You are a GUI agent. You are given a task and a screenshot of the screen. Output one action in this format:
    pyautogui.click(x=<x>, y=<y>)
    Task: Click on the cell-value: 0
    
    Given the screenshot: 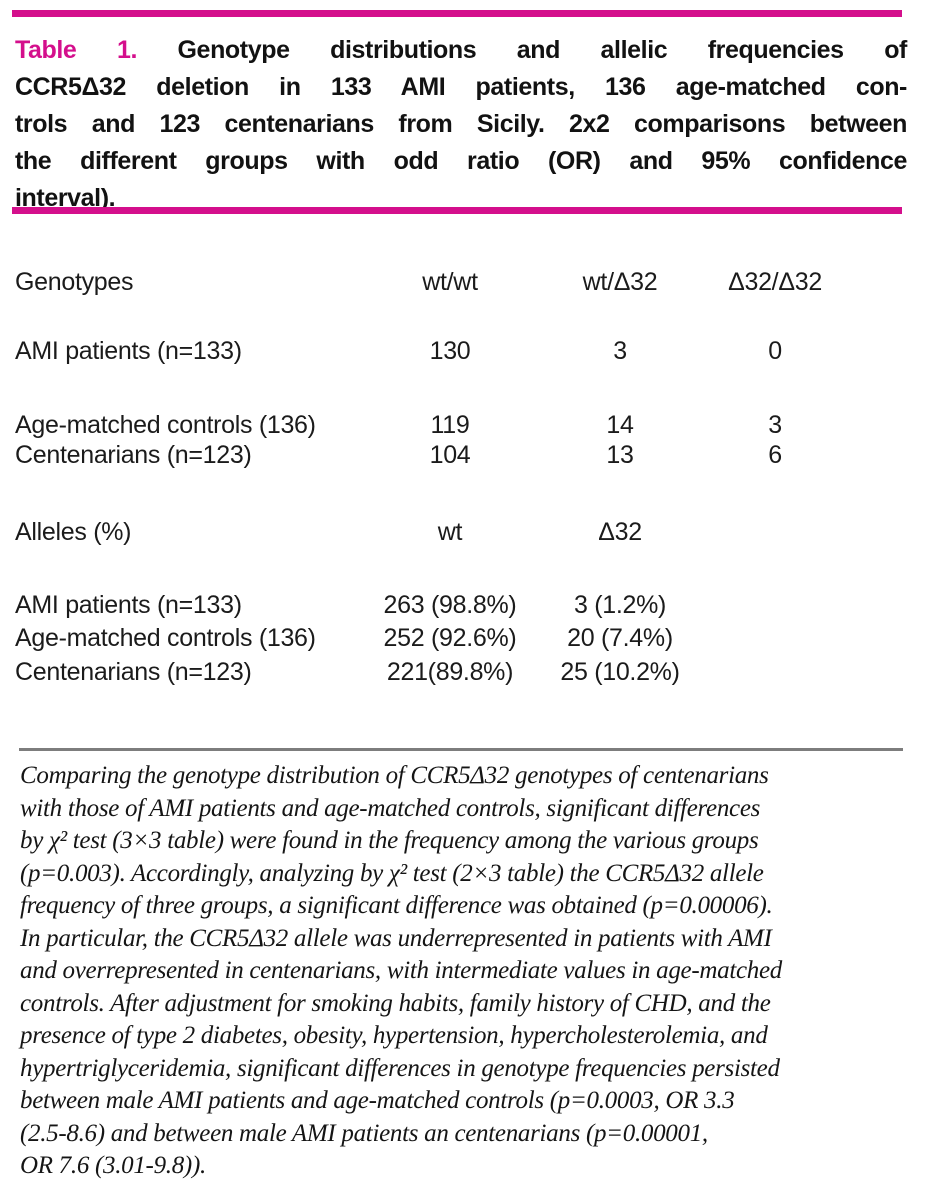 What is the action you would take?
    pyautogui.click(x=775, y=351)
    